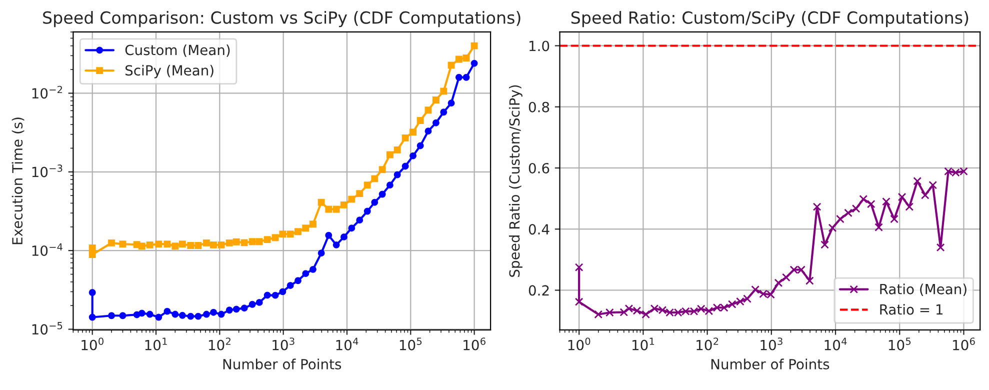 The height and width of the screenshot is (390, 989). I want to click on y-tick-label: 10$^{−2}$, so click(47, 92).